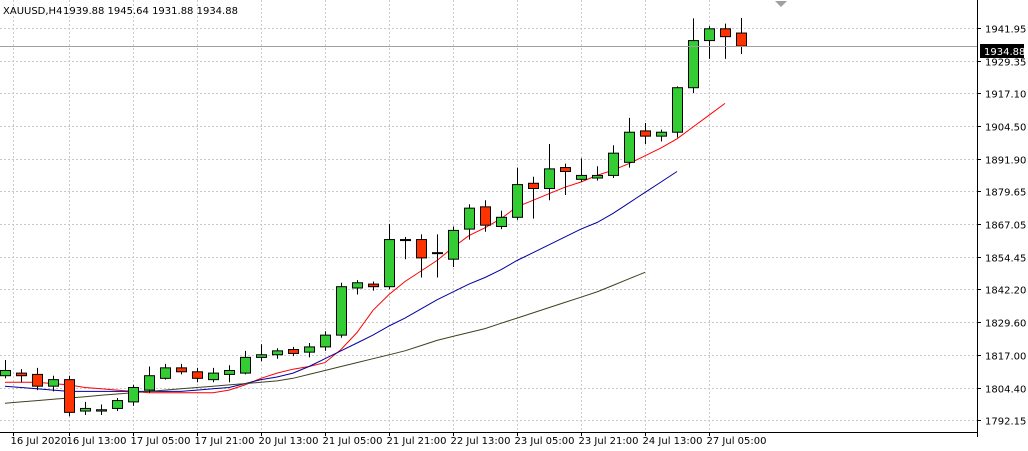  Describe the element at coordinates (1005, 63) in the screenshot. I see `y-tick-label: 1929.35` at that location.